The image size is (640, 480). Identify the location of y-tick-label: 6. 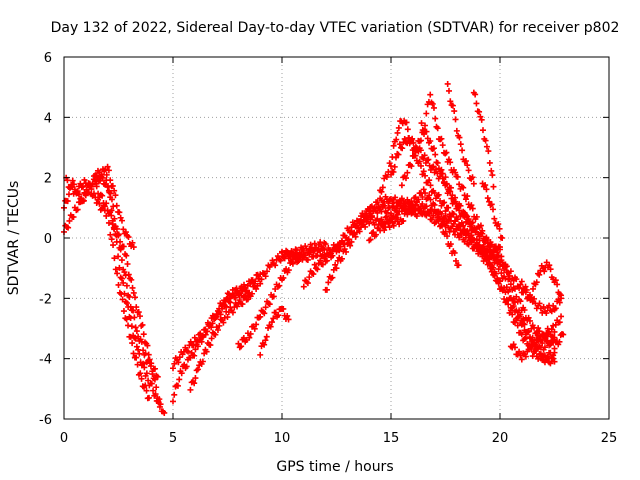
(48, 58).